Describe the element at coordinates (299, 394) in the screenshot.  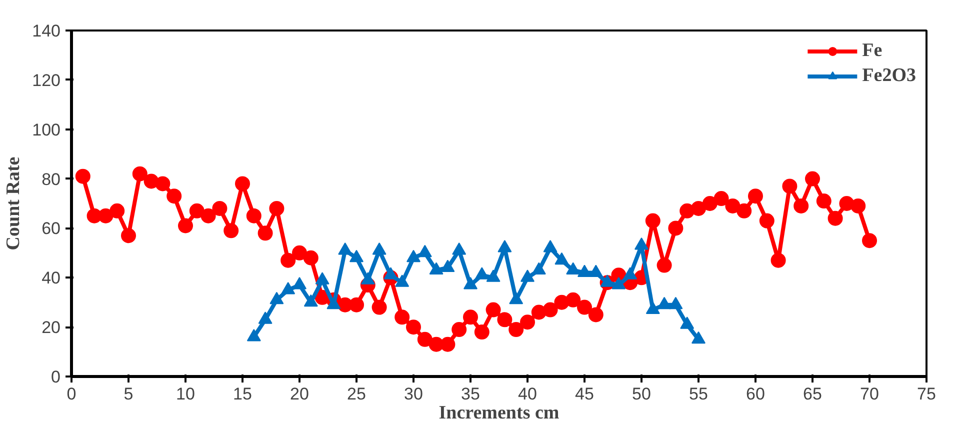
I see `x-tick-label: 20` at that location.